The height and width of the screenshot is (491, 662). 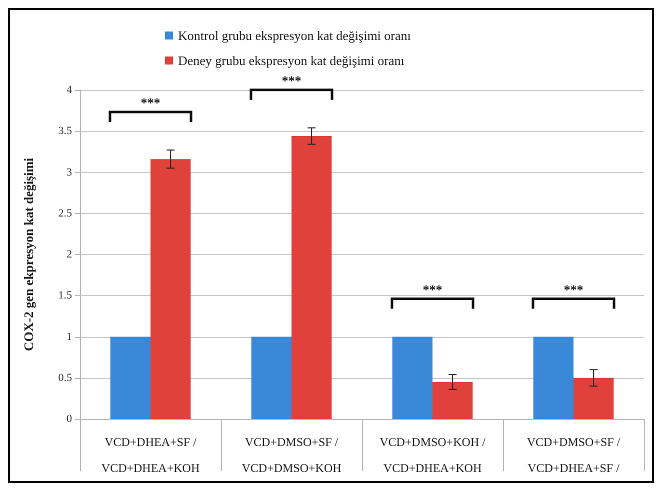 What do you see at coordinates (28, 254) in the screenshot?
I see `y-axis-title: COX-2 gen ekpresyon kat değişimi` at bounding box center [28, 254].